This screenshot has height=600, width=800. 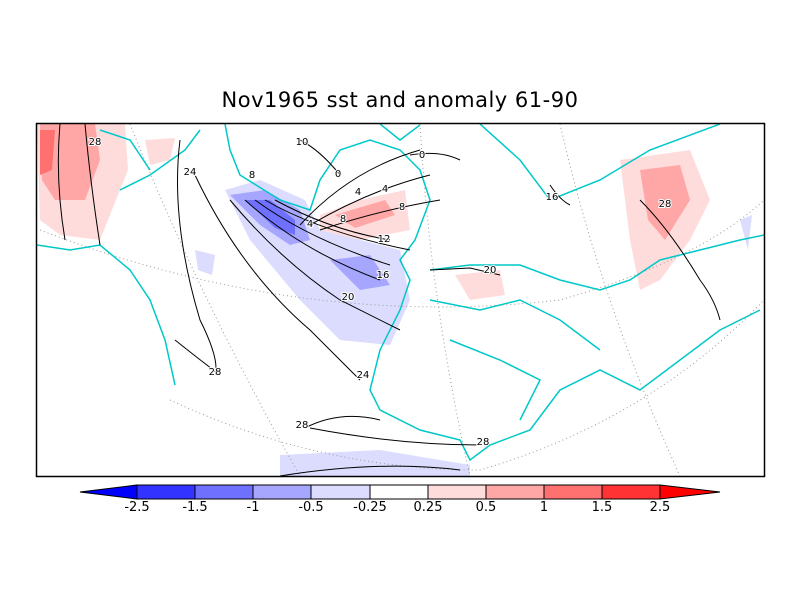 I want to click on contour-label: 10, so click(x=302, y=142).